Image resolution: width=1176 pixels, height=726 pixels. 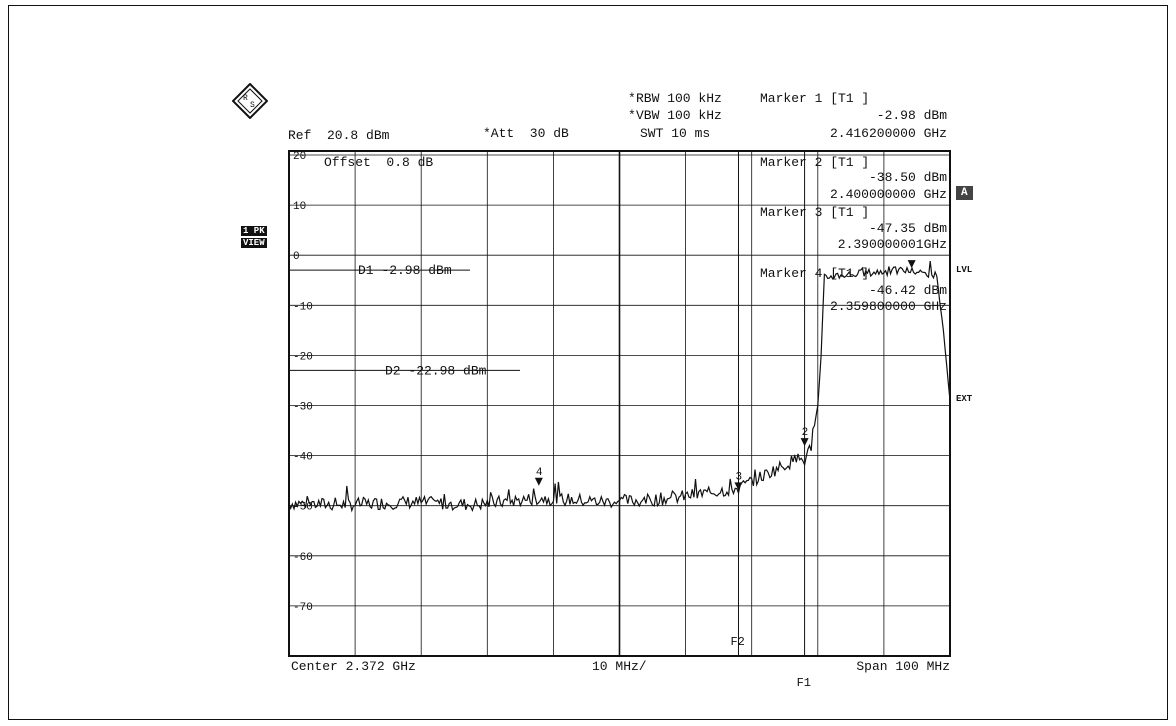 I want to click on offset-label: Offset 0.8 dB, so click(x=379, y=162).